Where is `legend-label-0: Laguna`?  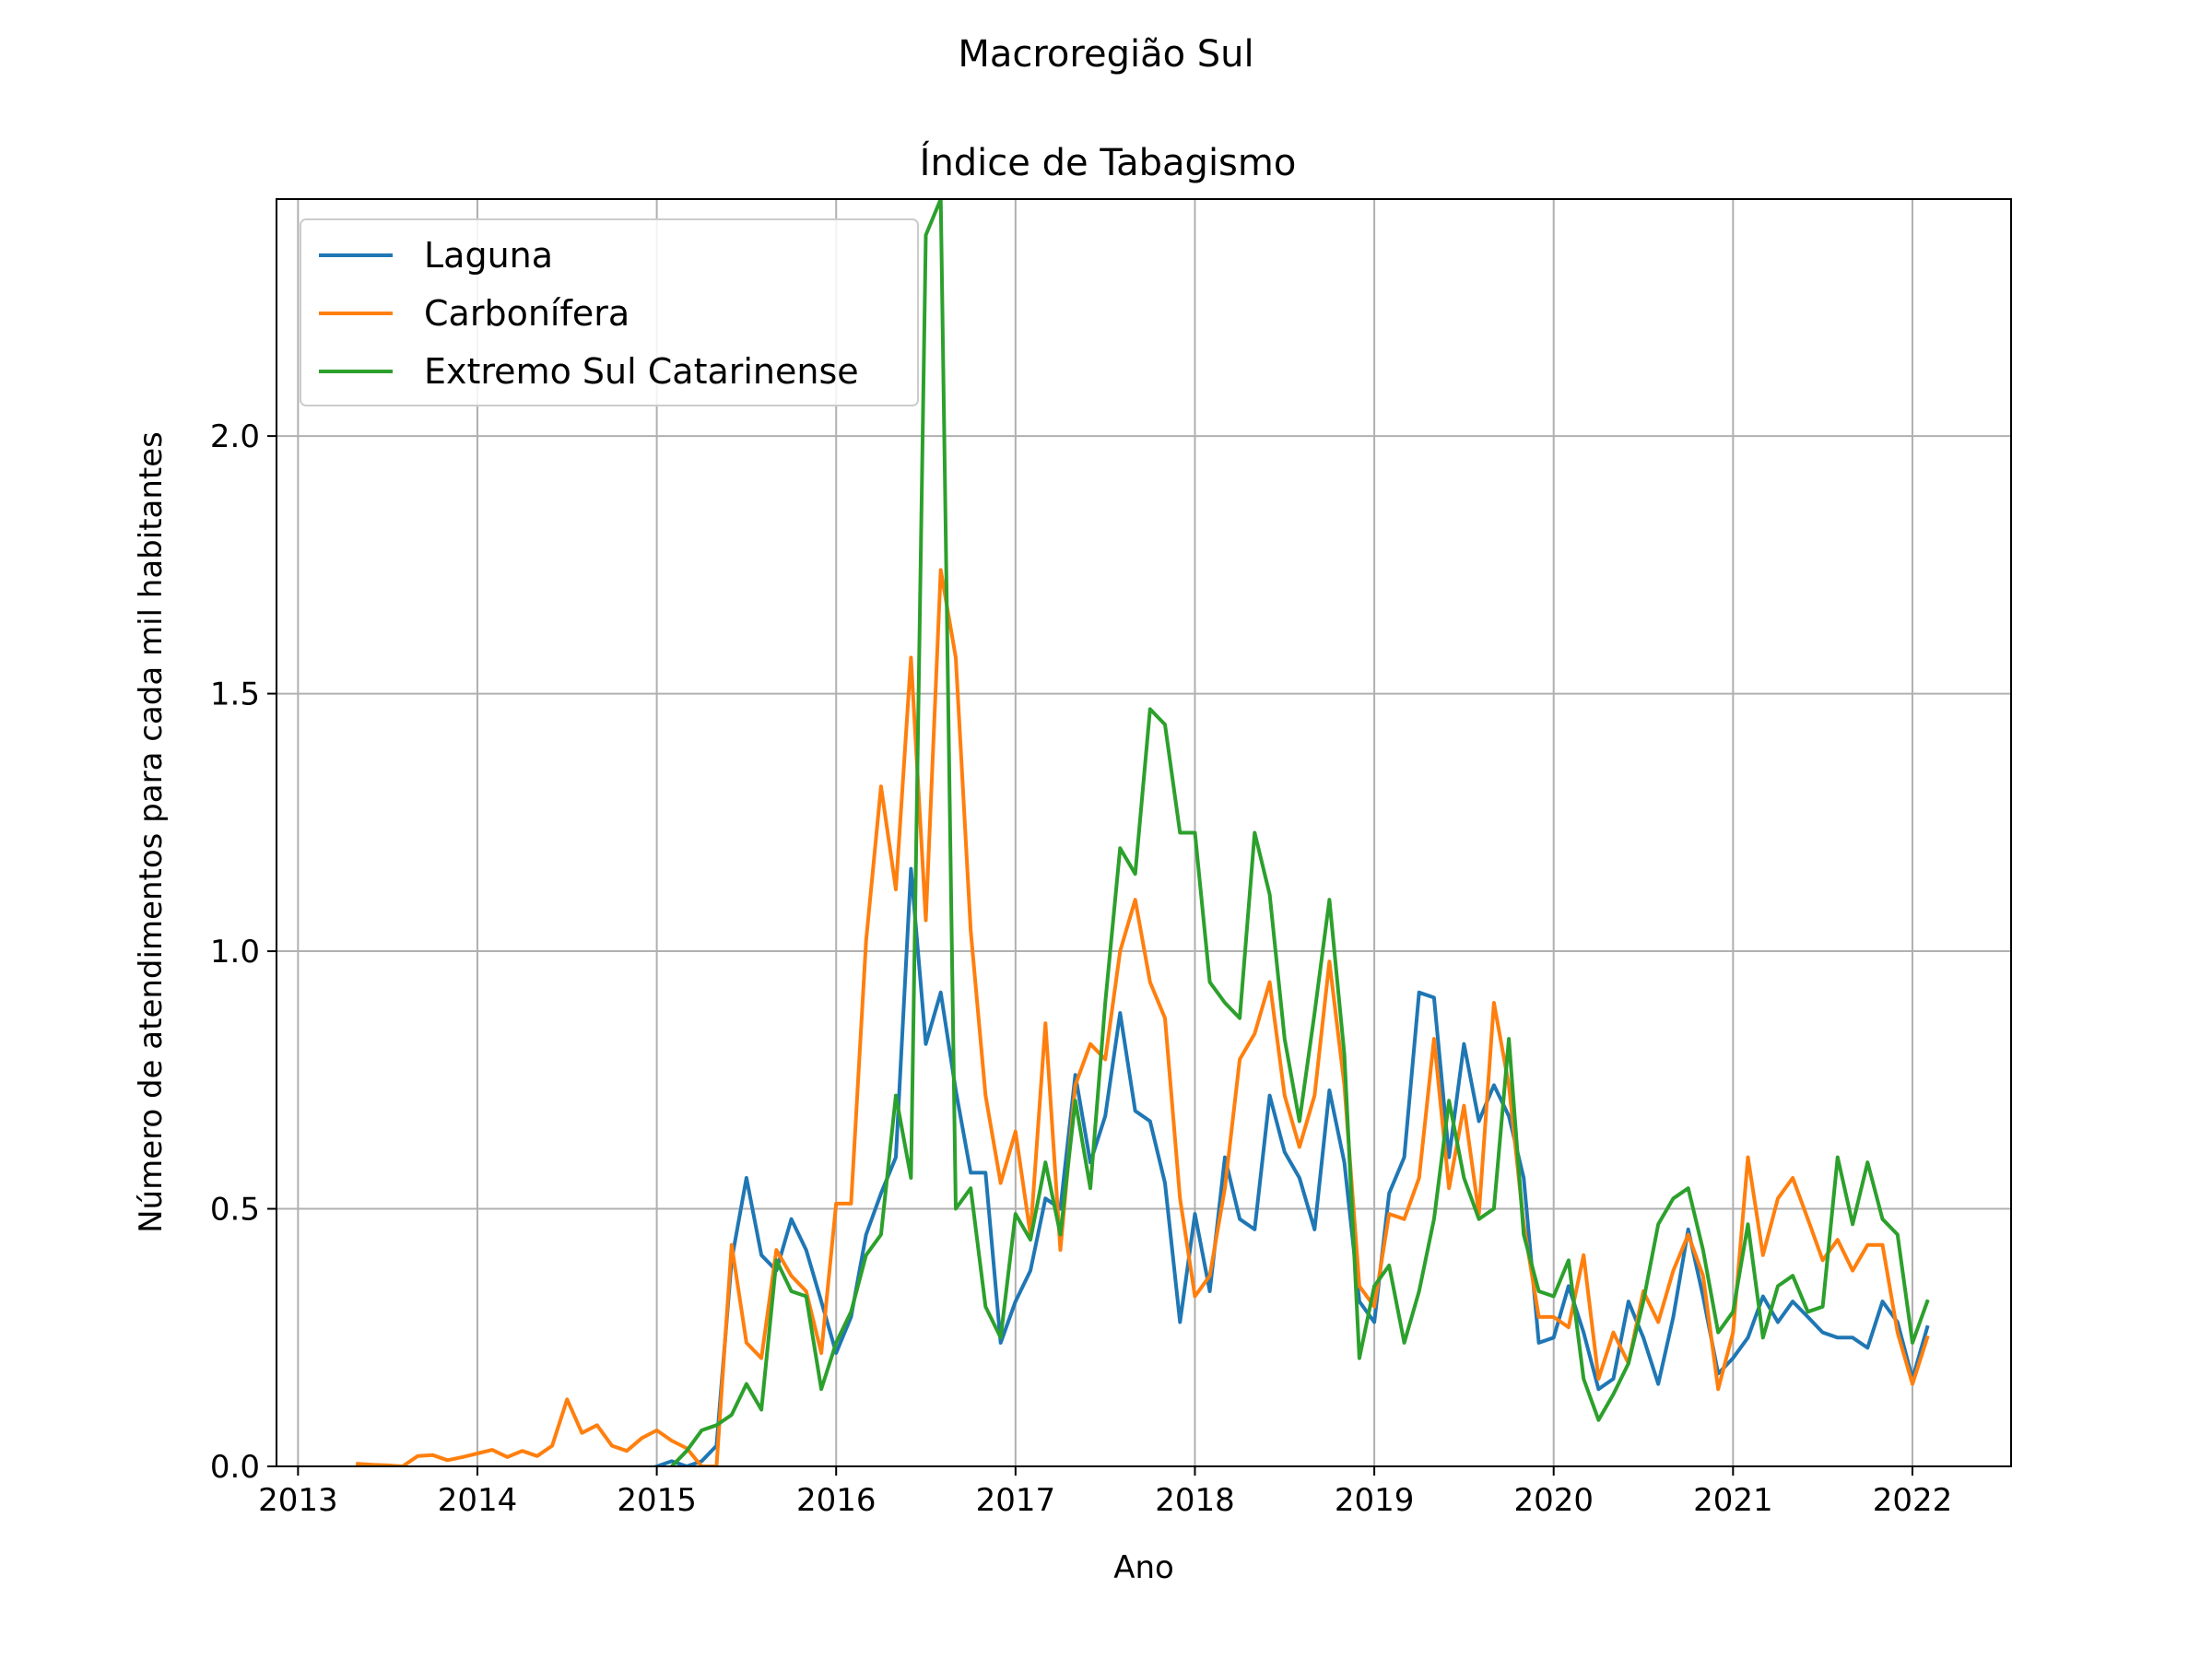 legend-label-0: Laguna is located at coordinates (488, 255).